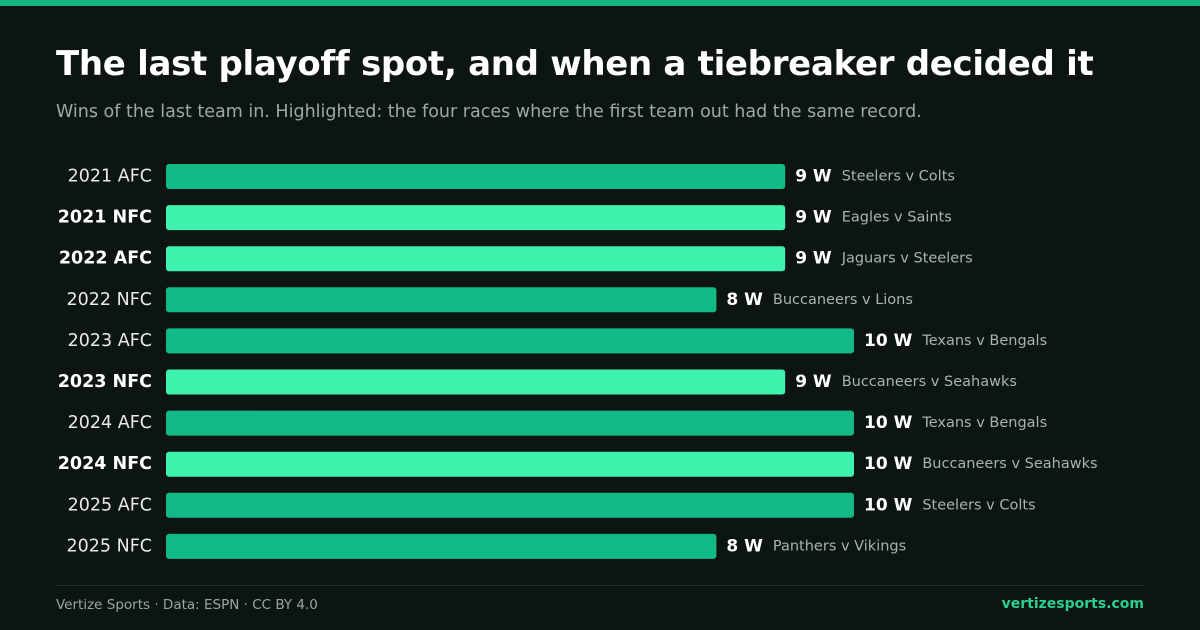 Image resolution: width=1200 pixels, height=630 pixels. Describe the element at coordinates (1072, 604) in the screenshot. I see `footer-site-link: vertizesports.com` at that location.